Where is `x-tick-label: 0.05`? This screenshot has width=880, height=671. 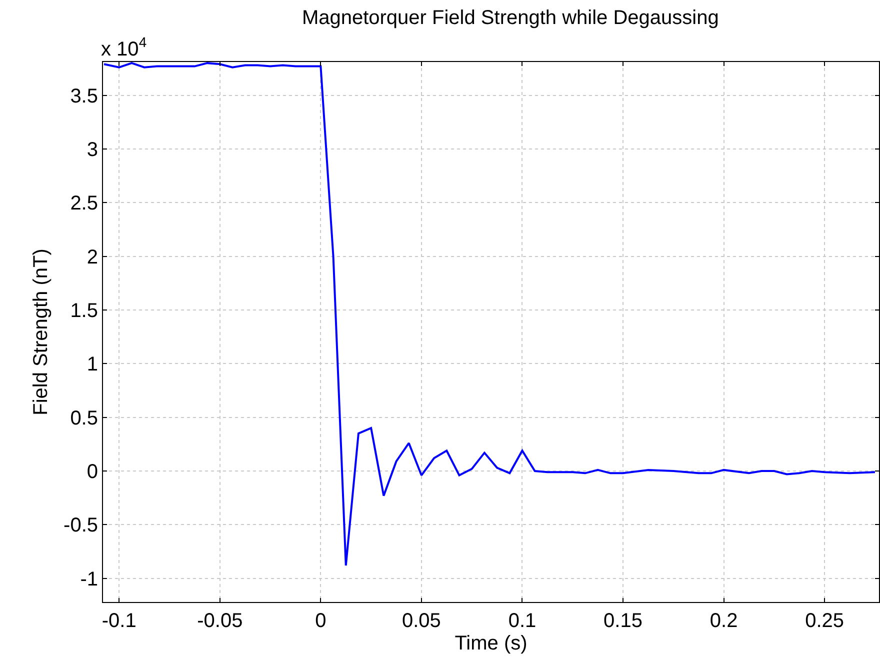 x-tick-label: 0.05 is located at coordinates (421, 621).